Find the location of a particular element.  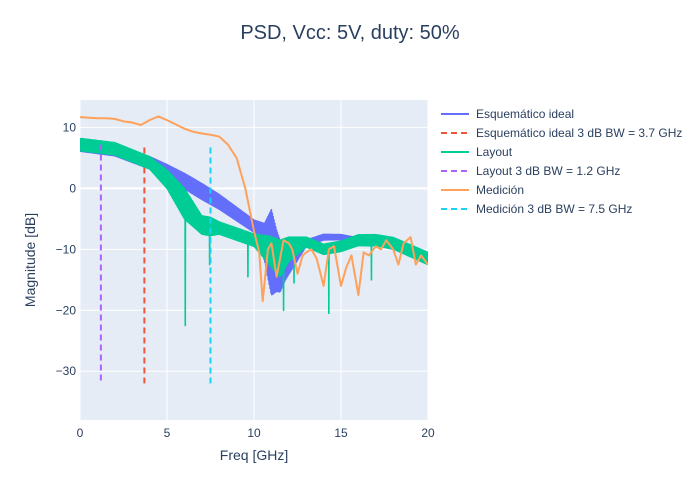

x-tick-label: 20 is located at coordinates (428, 433).